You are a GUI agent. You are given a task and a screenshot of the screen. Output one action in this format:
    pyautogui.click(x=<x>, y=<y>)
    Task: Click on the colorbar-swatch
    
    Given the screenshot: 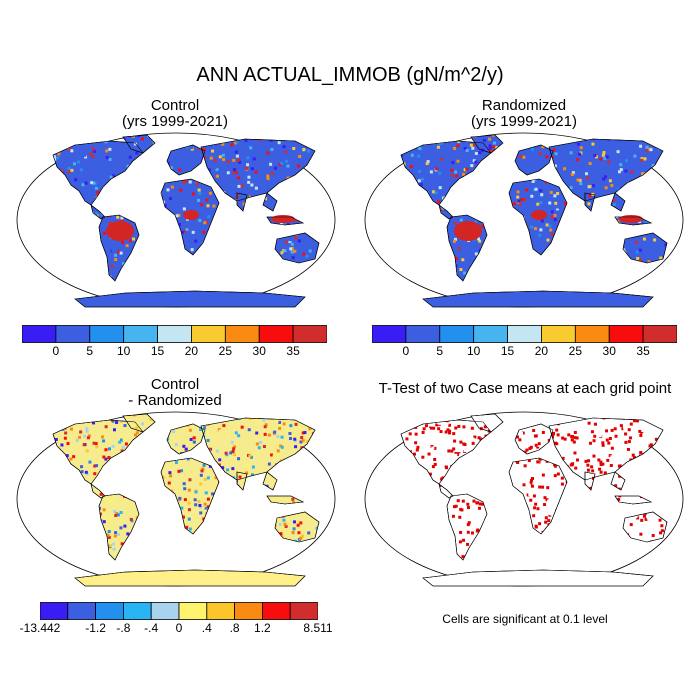 What is the action you would take?
    pyautogui.click(x=242, y=334)
    